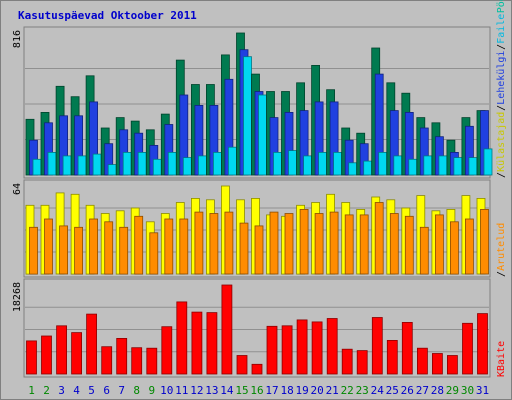  Describe the element at coordinates (452, 390) in the screenshot. I see `x-tick-label-day-29: 29` at that location.